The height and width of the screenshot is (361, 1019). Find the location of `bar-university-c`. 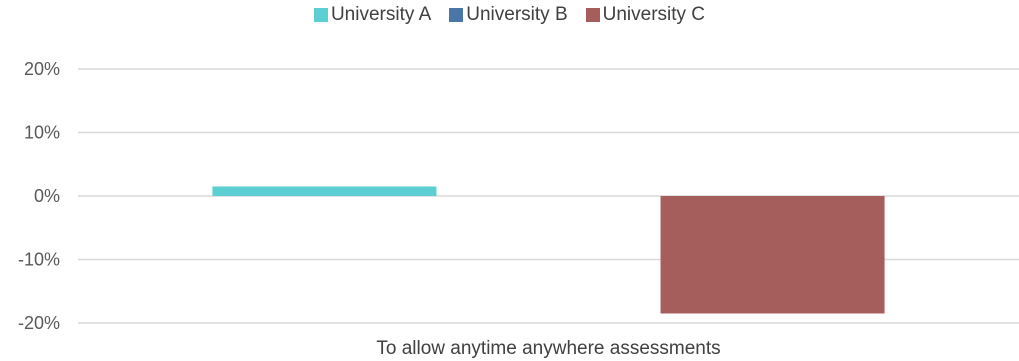

bar-university-c is located at coordinates (772, 255).